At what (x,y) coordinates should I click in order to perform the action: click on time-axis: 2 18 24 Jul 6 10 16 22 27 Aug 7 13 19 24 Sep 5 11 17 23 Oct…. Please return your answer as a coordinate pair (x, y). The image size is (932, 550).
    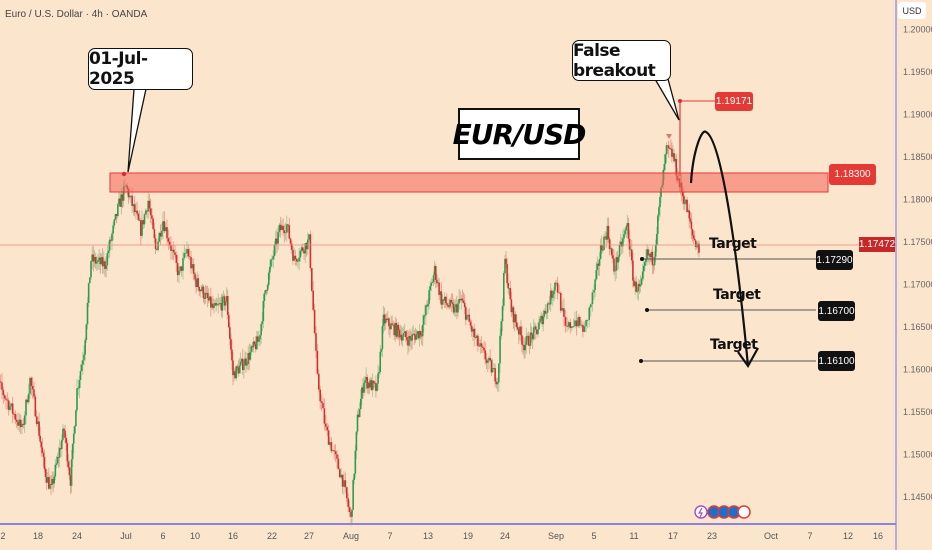
    Looking at the image, I should click on (441, 536).